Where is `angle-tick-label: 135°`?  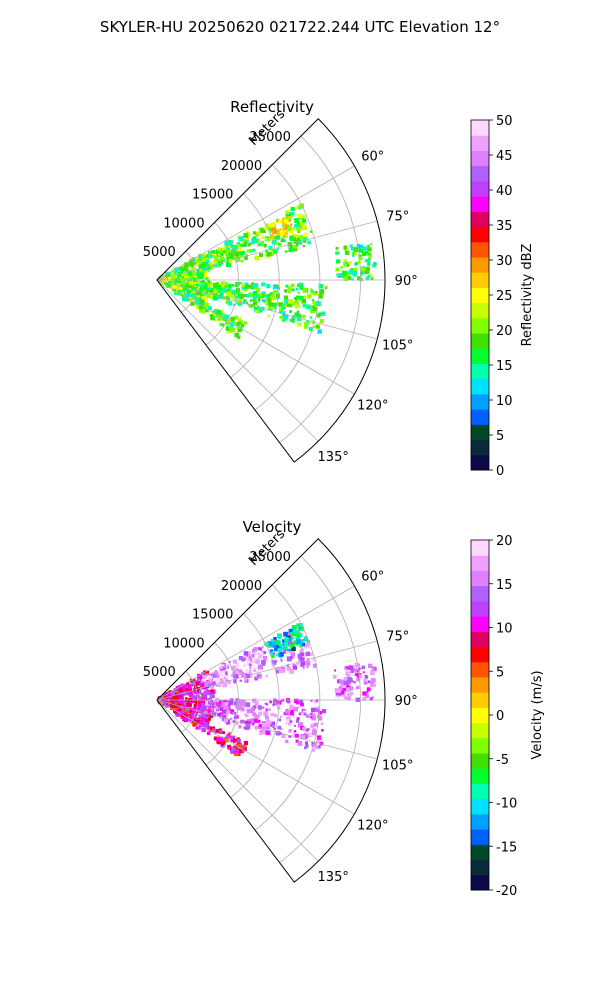 angle-tick-label: 135° is located at coordinates (333, 457).